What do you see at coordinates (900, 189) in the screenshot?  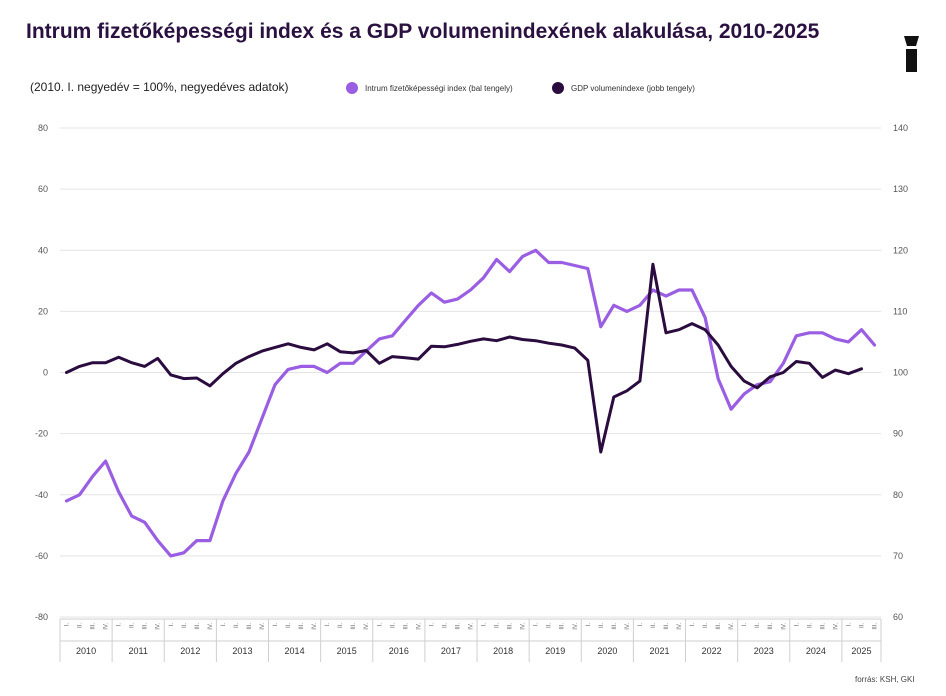 I see `right-axis-tick-label: 130` at bounding box center [900, 189].